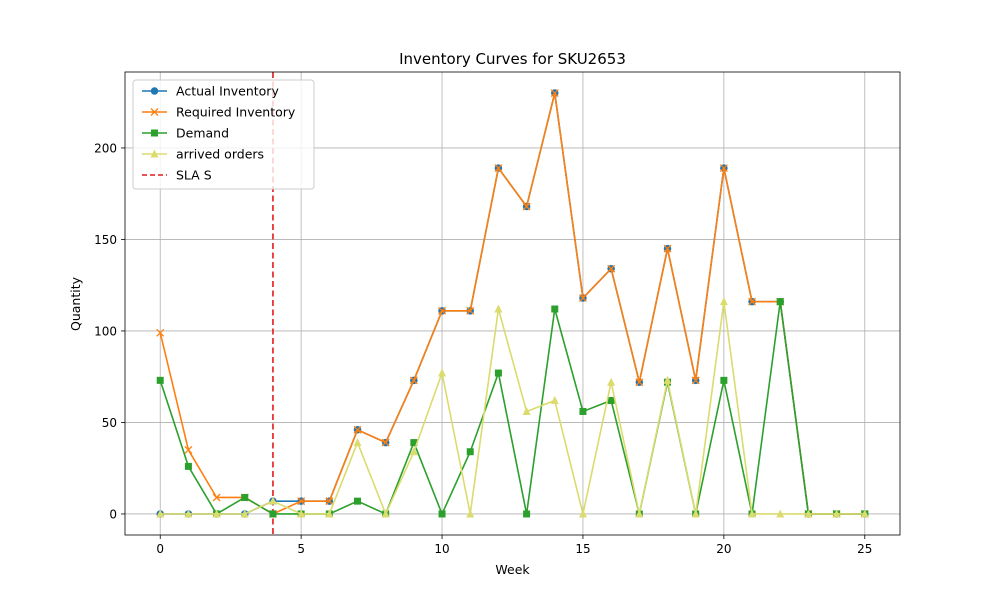 This screenshot has height=604, width=1000. I want to click on legend-entry-actual-inventory: Actual Inventory, so click(210, 91).